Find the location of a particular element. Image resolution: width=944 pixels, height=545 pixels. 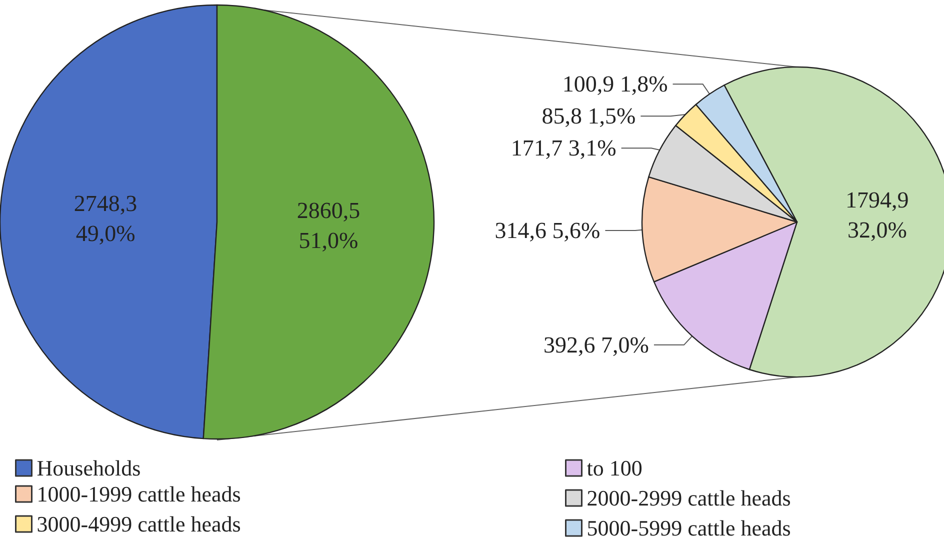

data-label: 314,6 5,6% is located at coordinates (547, 230).